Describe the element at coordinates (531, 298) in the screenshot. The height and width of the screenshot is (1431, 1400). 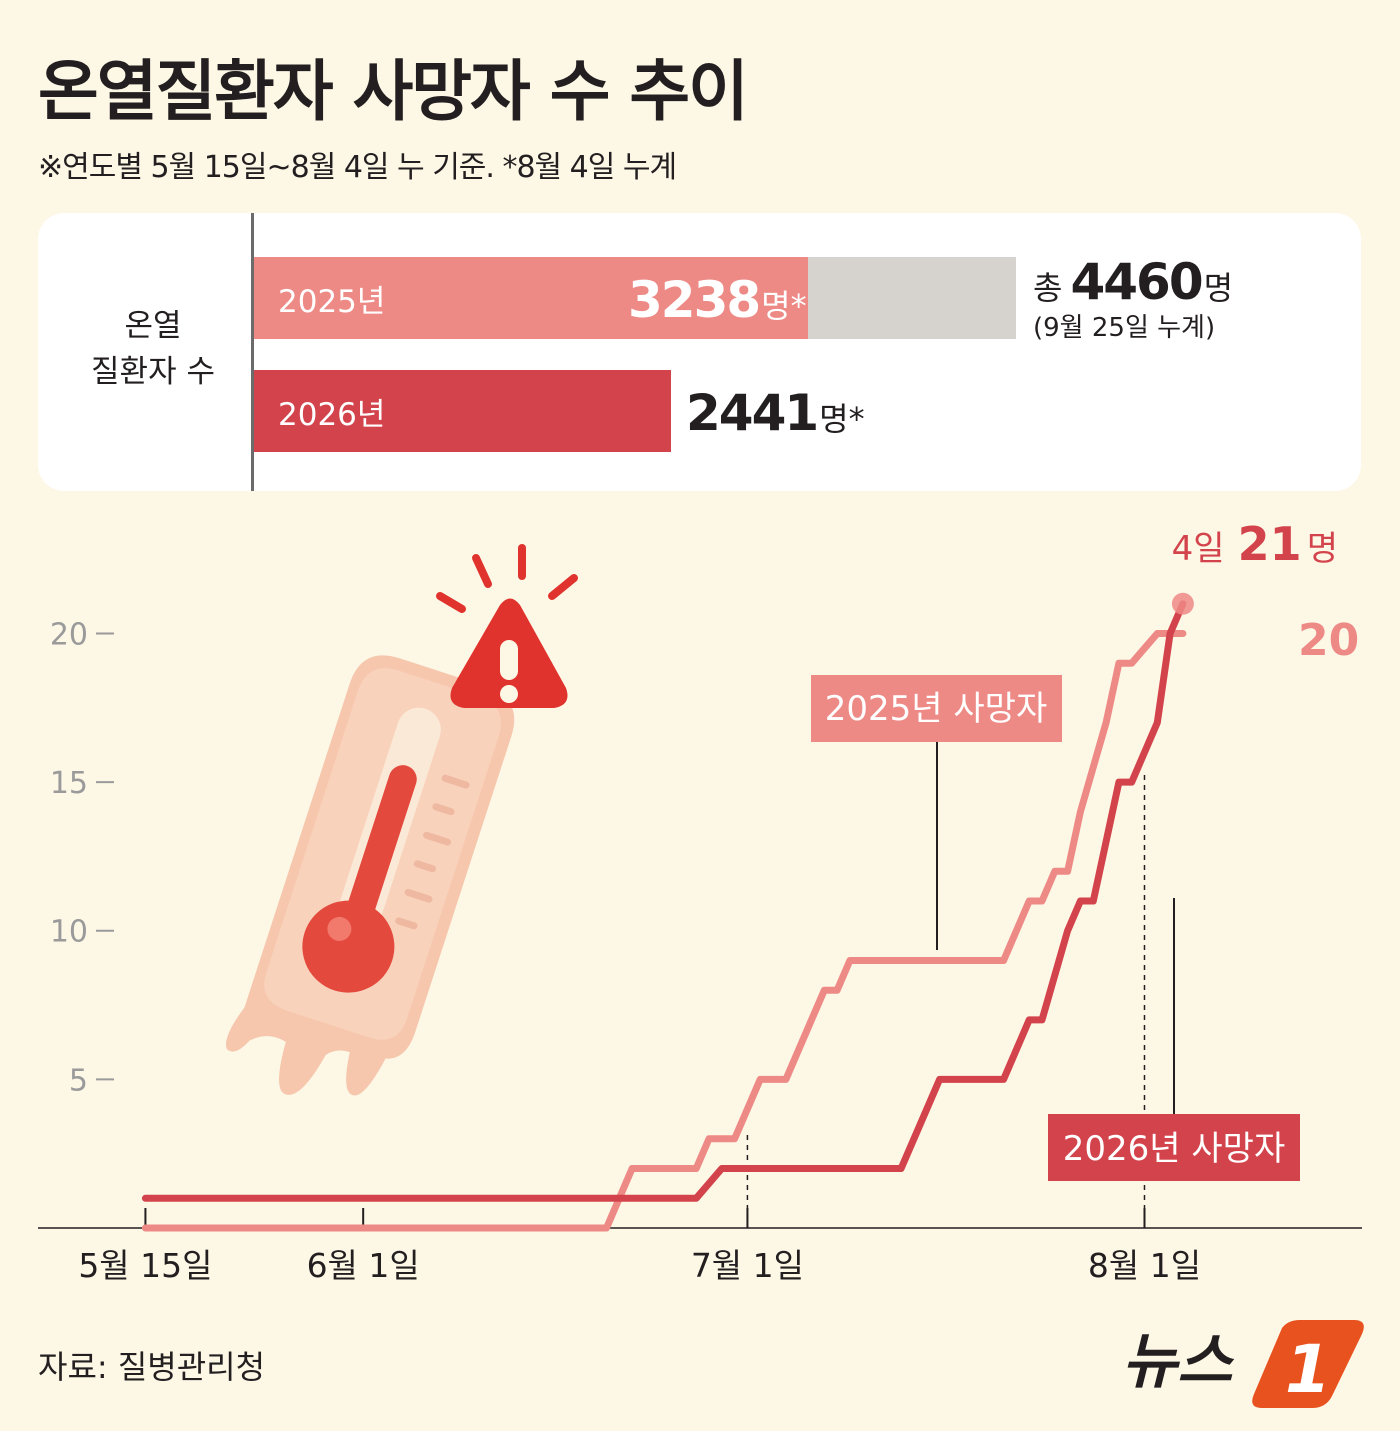
I see `bar-2025: 2025년` at that location.